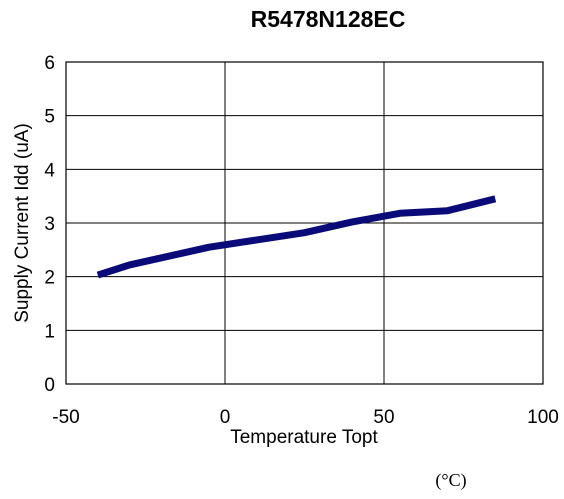  I want to click on x-tick-label: 100, so click(543, 417).